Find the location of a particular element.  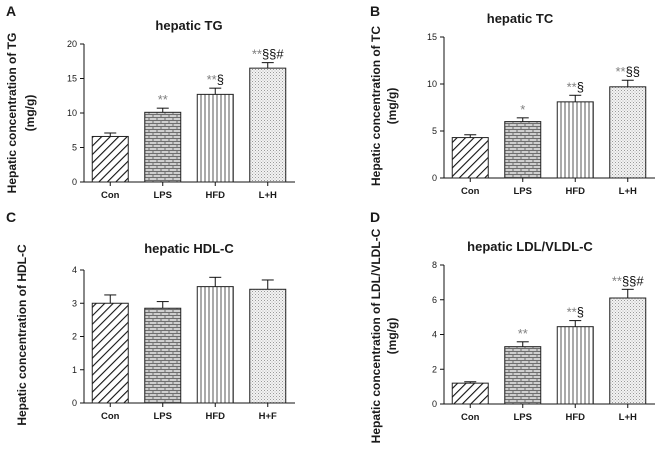

ylabel-a-line2: (mg/g) is located at coordinates (30, 113).